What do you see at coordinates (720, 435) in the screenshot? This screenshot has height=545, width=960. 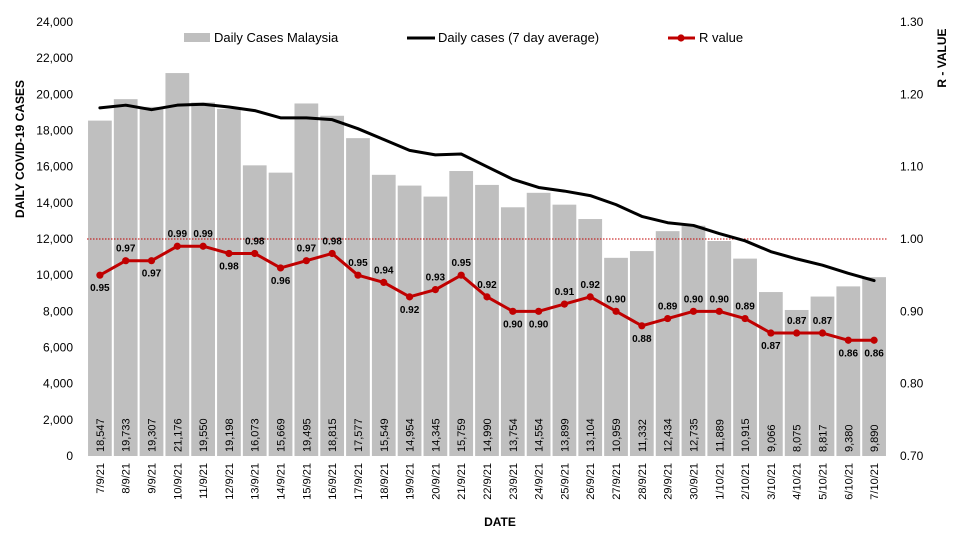 I see `bar-value-label: 11,889` at bounding box center [720, 435].